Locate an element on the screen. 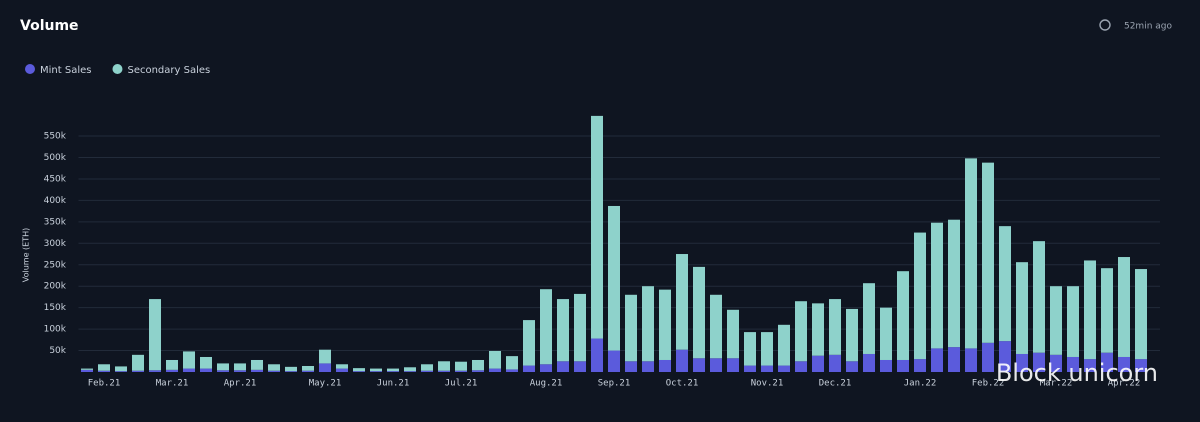 The width and height of the screenshot is (1200, 422). x-tick-label: Dec.21 is located at coordinates (835, 384).